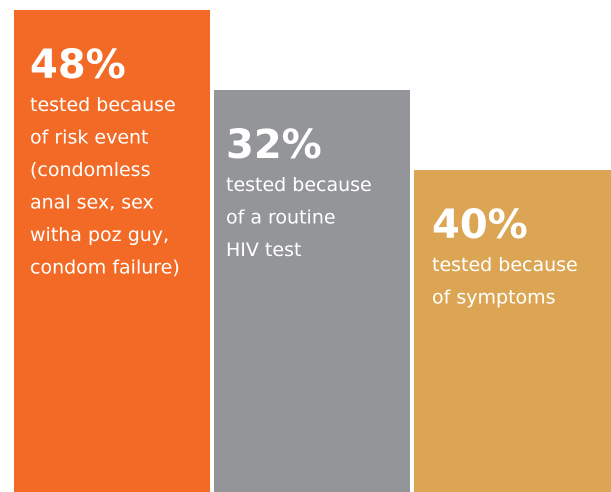 Image resolution: width=611 pixels, height=492 pixels. I want to click on panel-description: HIV test, so click(263, 250).